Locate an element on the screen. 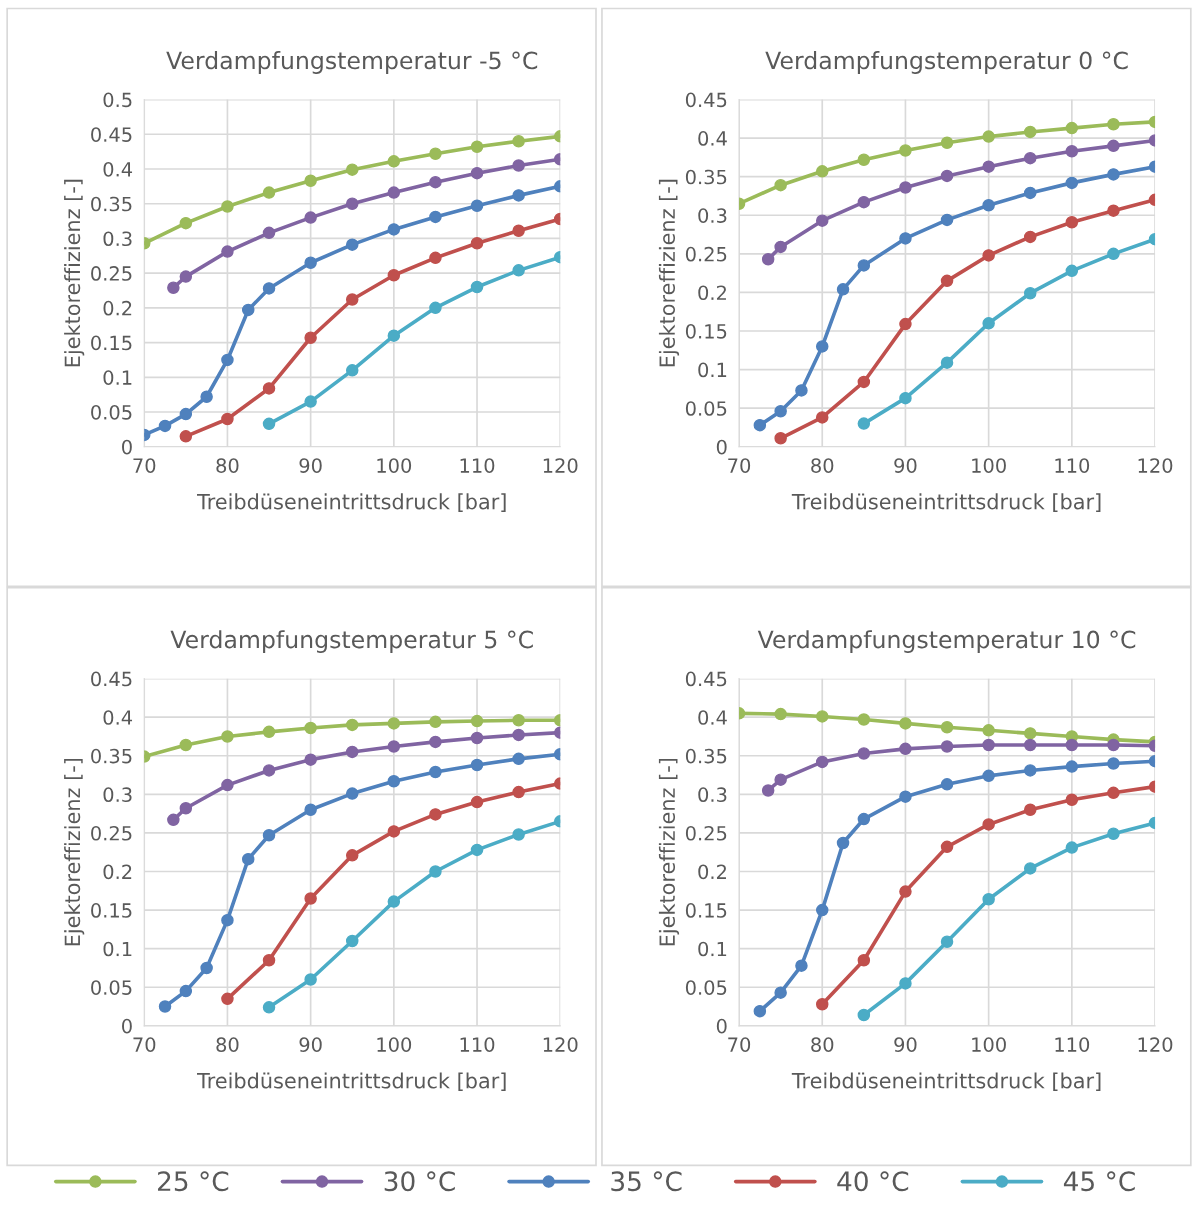 The height and width of the screenshot is (1214, 1192). y-tick-label: 0.25 is located at coordinates (706, 254).